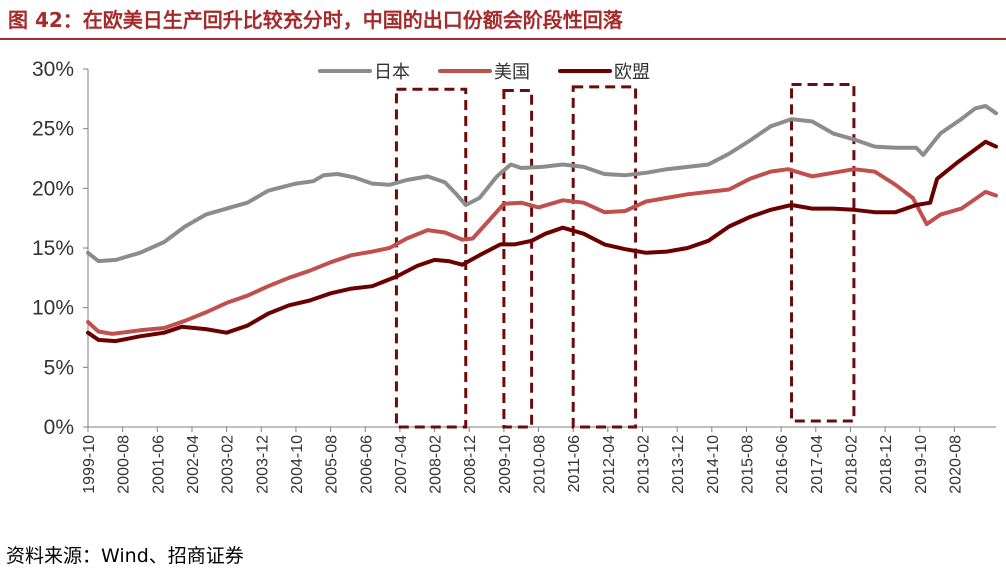 Image resolution: width=1006 pixels, height=570 pixels. I want to click on x-tick-label: 2007-04, so click(401, 464).